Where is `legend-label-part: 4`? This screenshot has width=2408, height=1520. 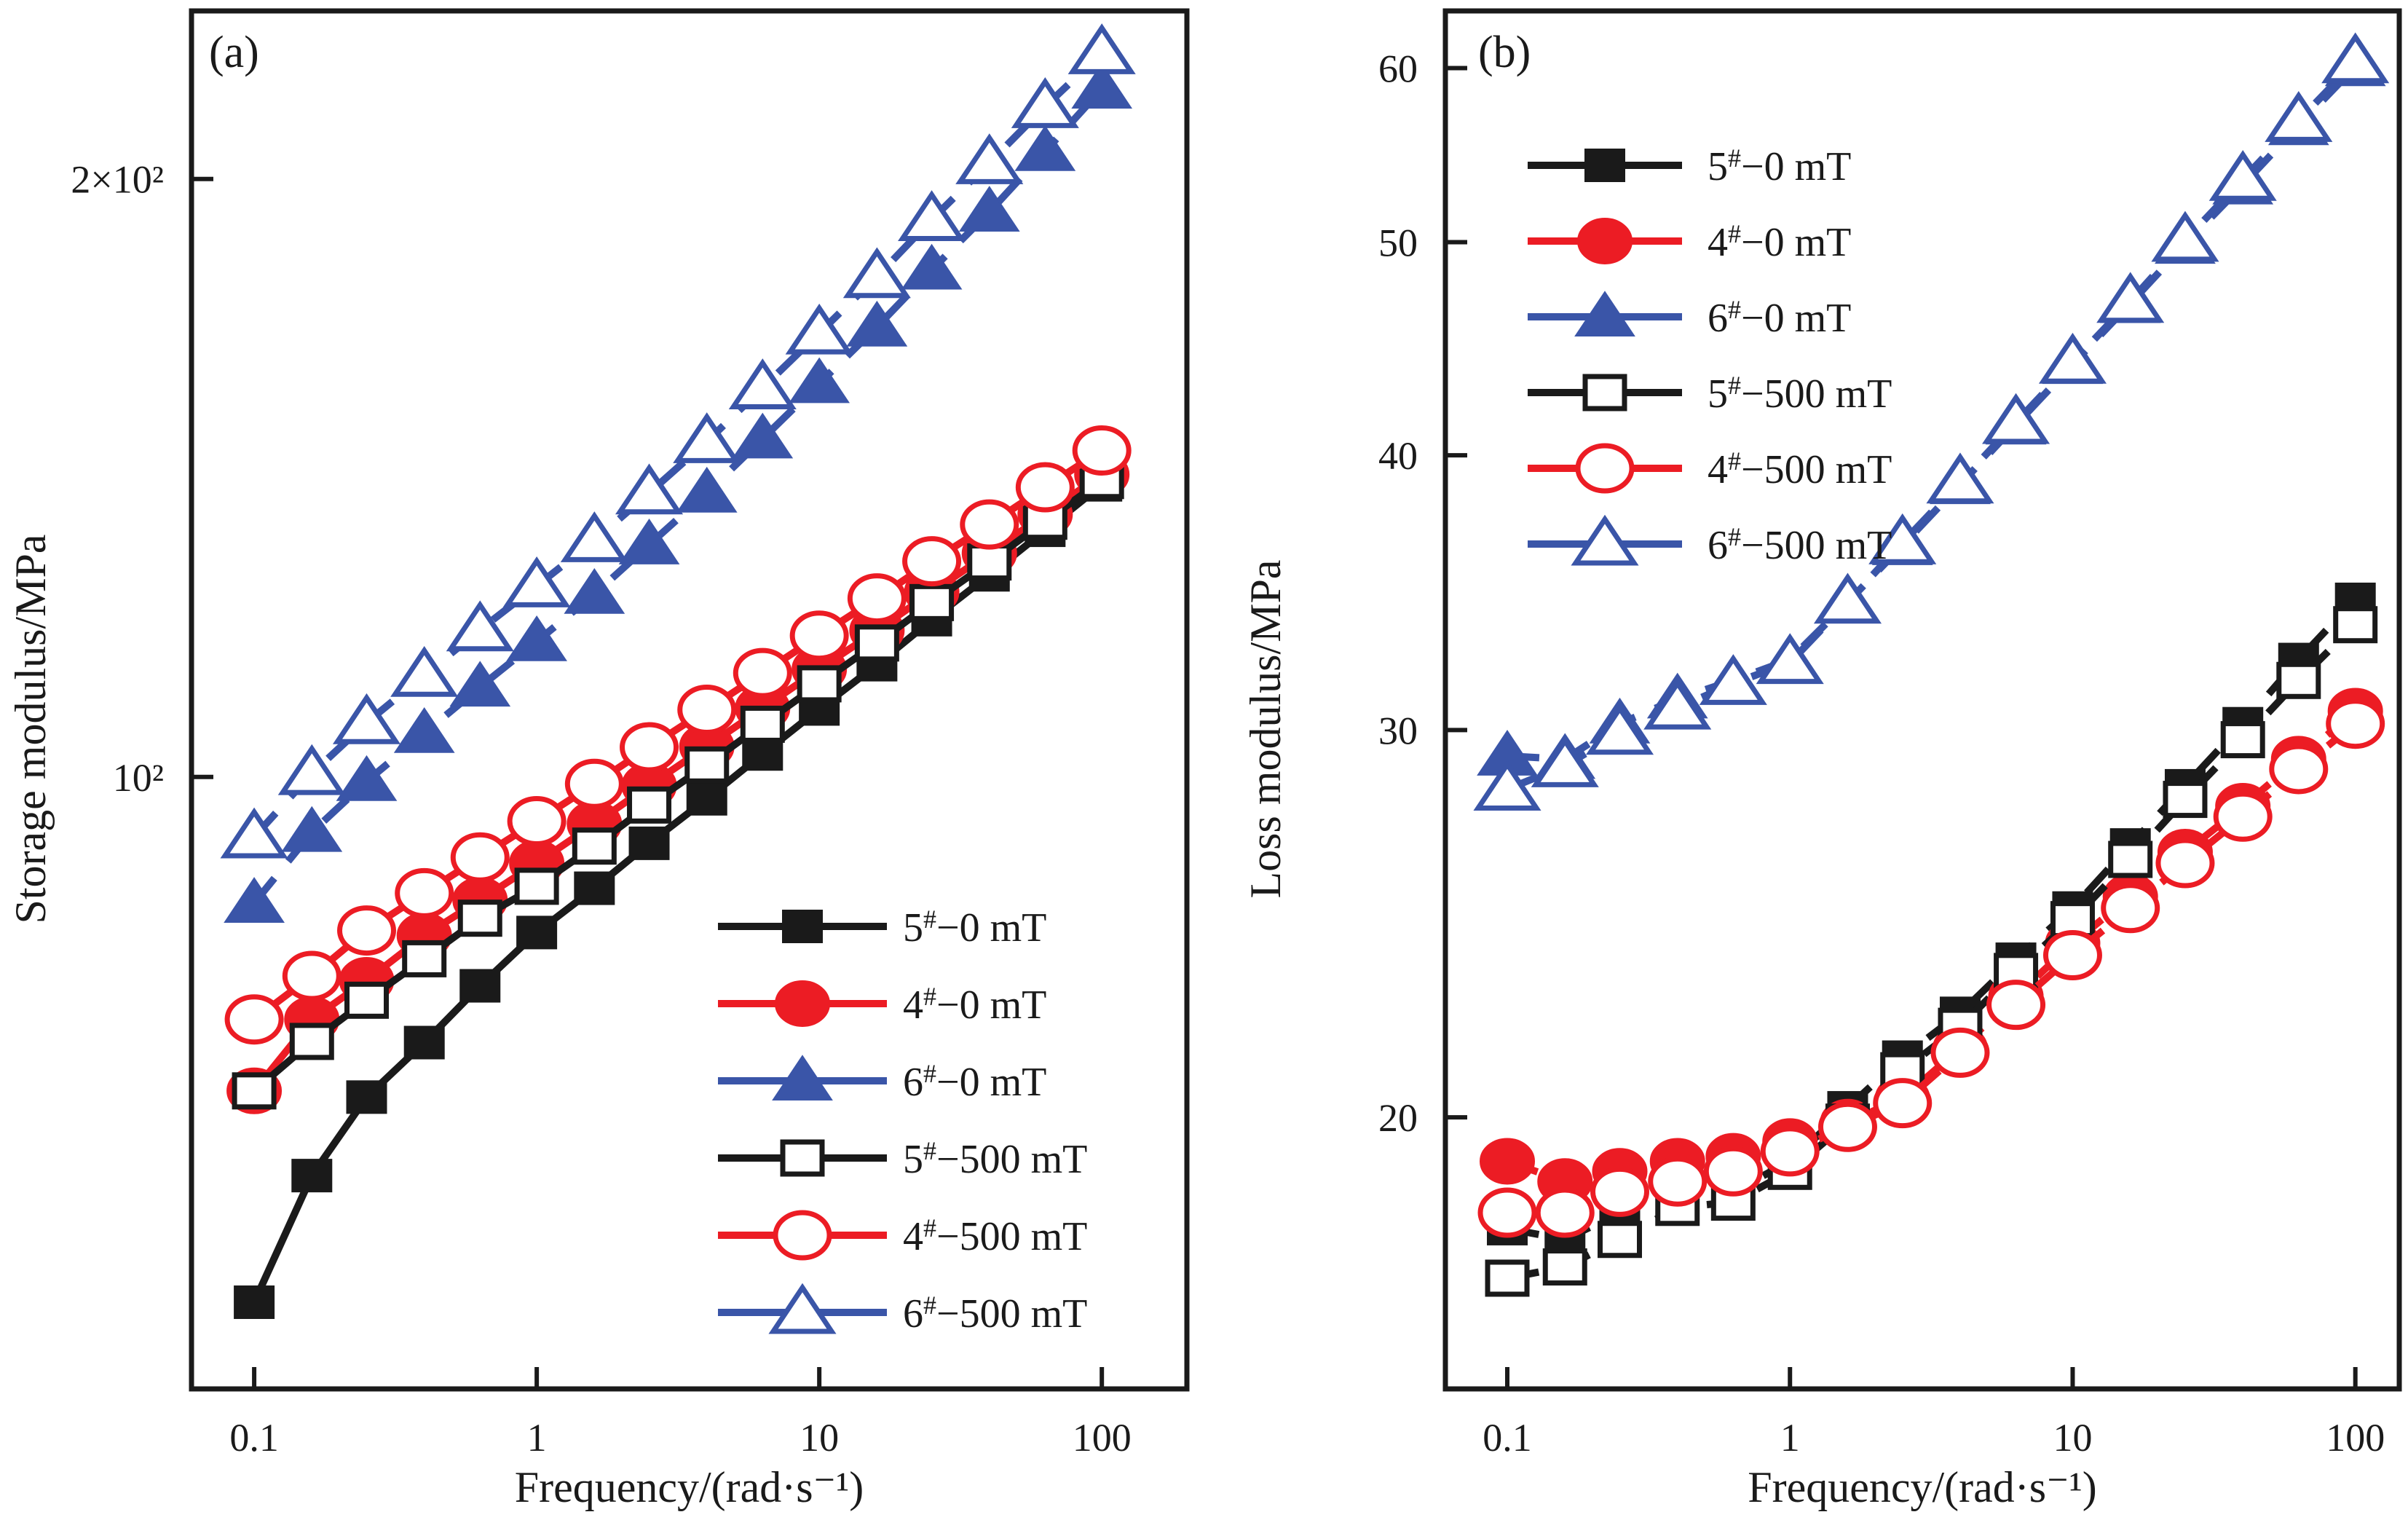 legend-label-part: 4 is located at coordinates (1718, 242).